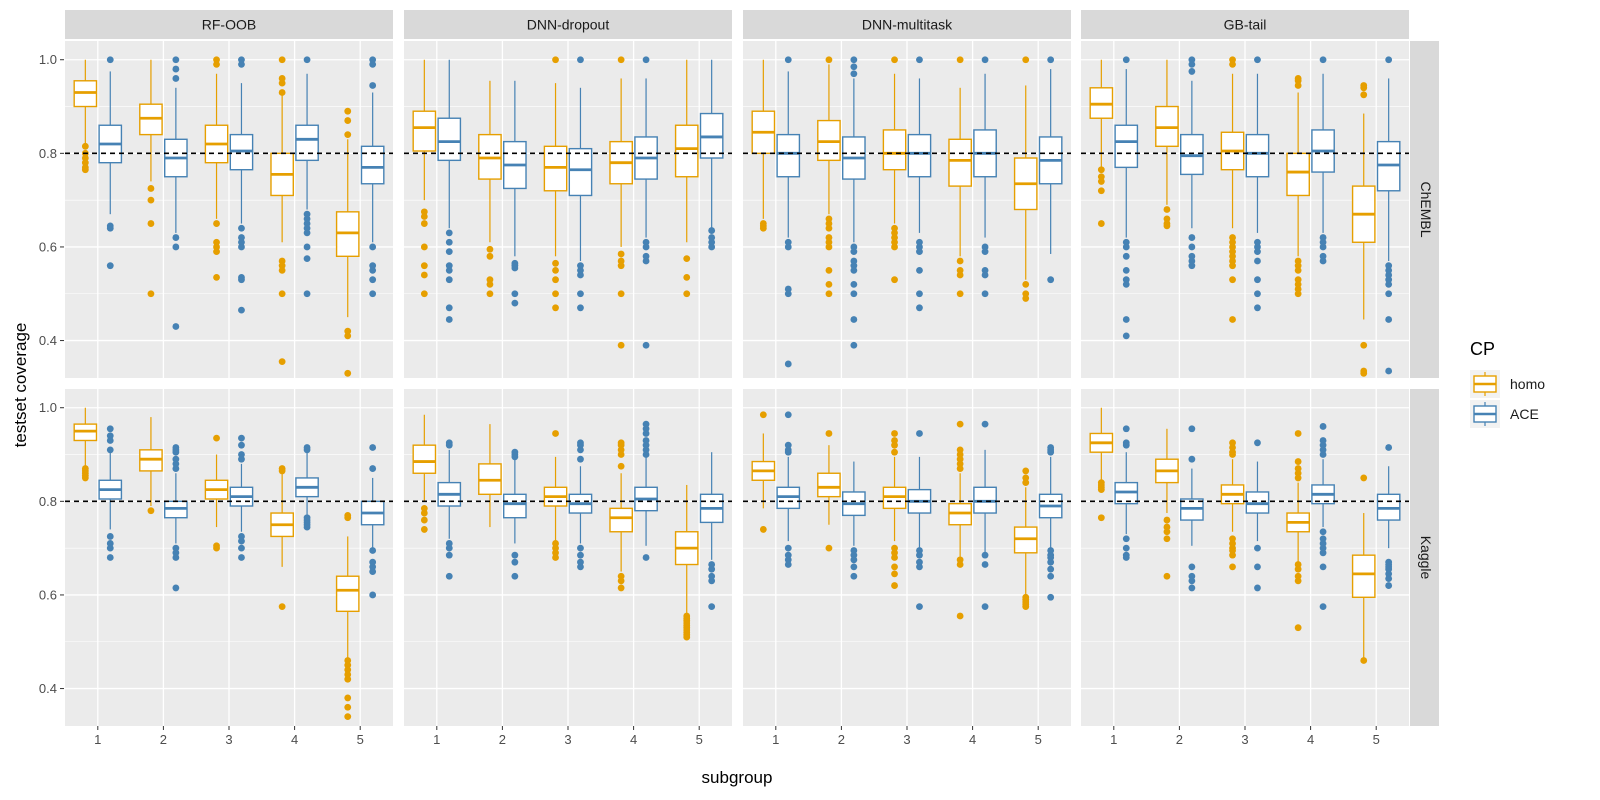 This screenshot has width=1600, height=800. Describe the element at coordinates (51, 374) in the screenshot. I see `y-axis-ticks: 0.4 0.6 0.8 1.0 0.4 0.6 0.8 1.0` at that location.